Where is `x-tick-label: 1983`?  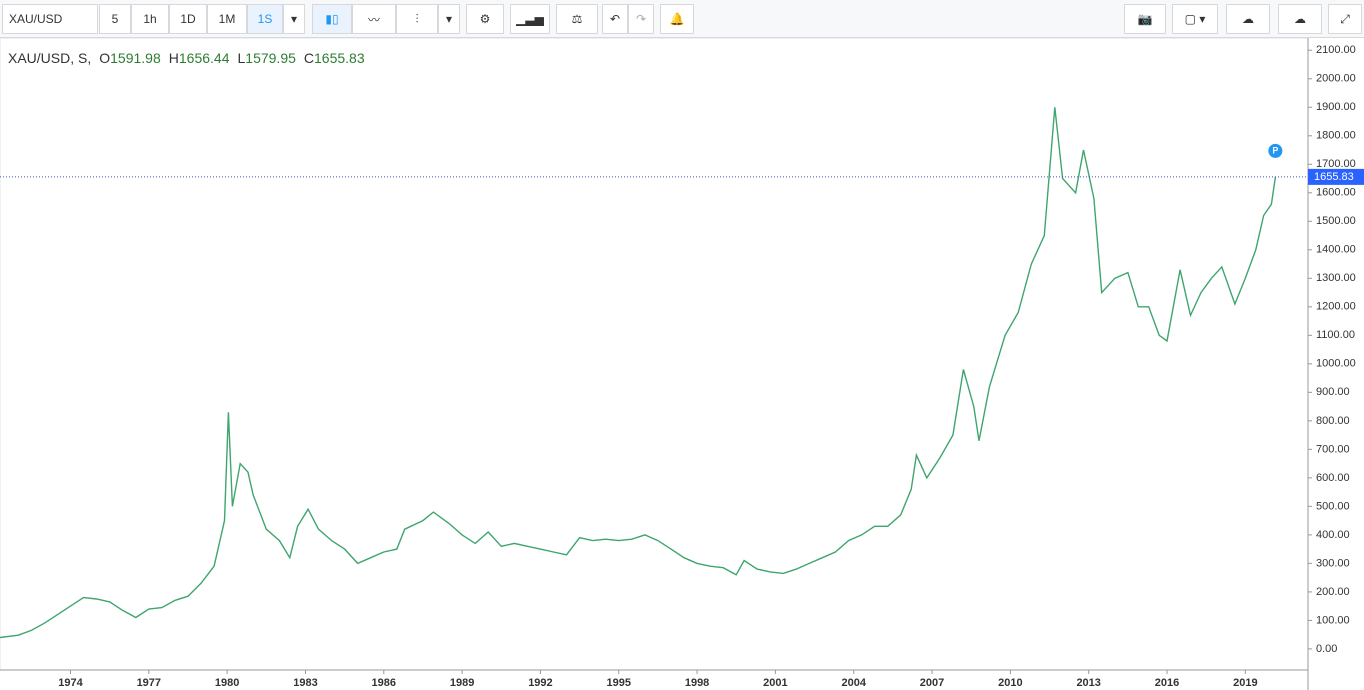 x-tick-label: 1983 is located at coordinates (305, 683).